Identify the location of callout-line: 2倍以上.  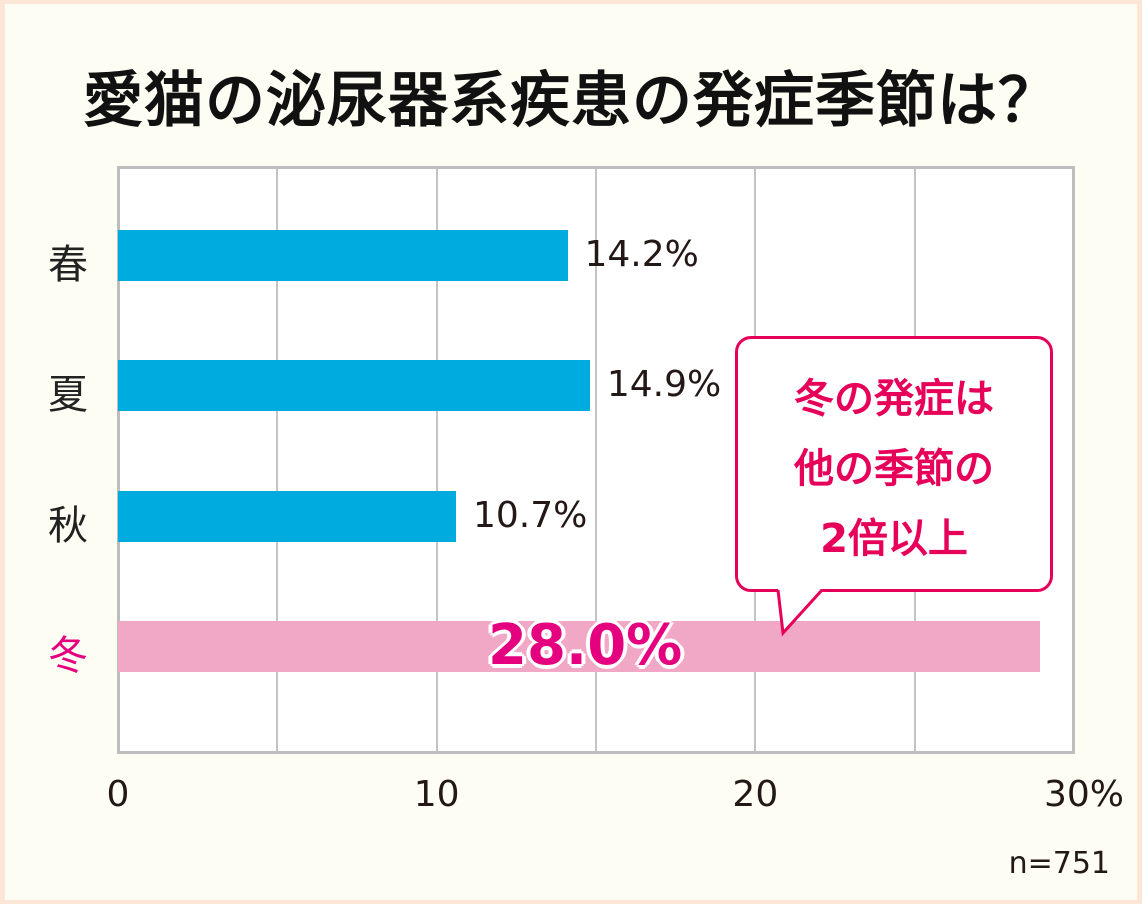
(894, 539).